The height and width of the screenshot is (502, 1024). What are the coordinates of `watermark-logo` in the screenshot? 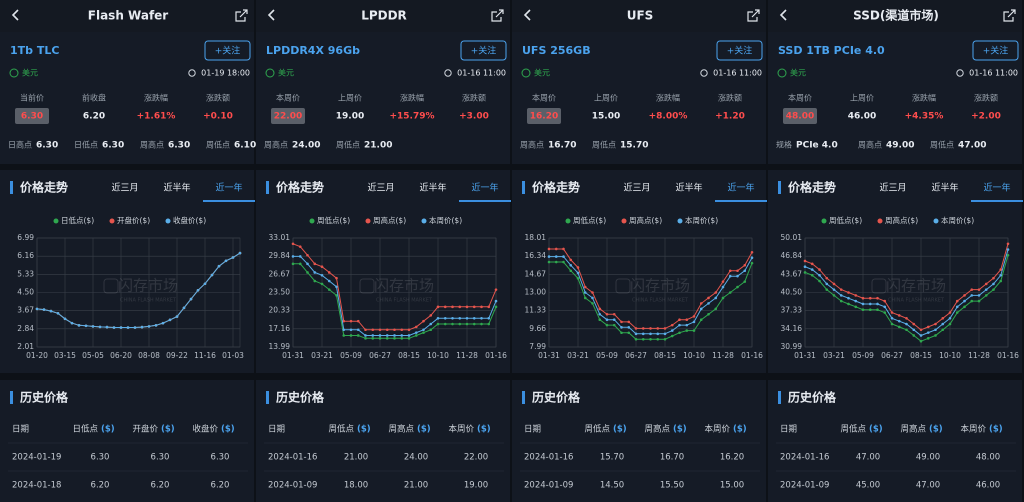 It's located at (111, 286).